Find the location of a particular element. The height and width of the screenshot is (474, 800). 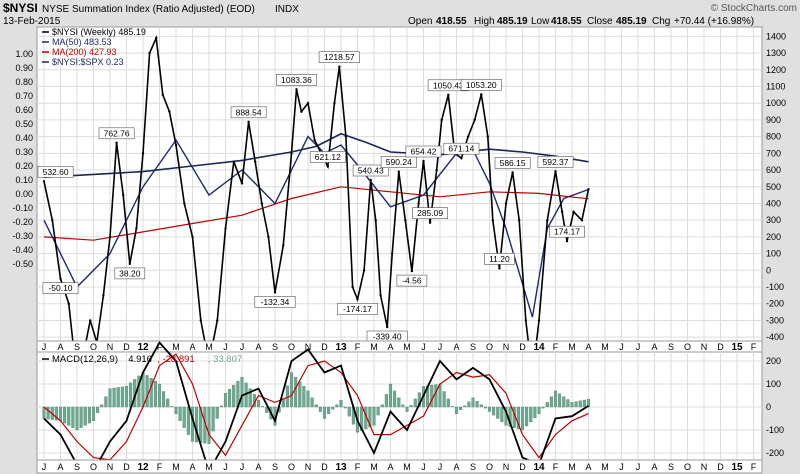

macd-legend-label: MACD(12,26,9) is located at coordinates (85, 359).